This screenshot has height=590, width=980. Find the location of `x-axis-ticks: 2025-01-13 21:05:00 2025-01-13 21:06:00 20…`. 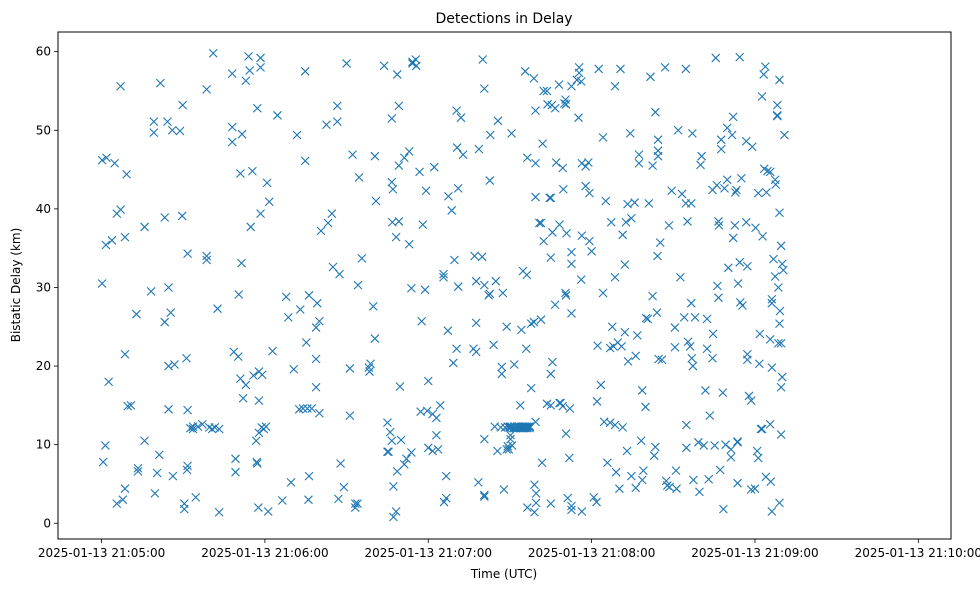

x-axis-ticks: 2025-01-13 21:05:00 2025-01-13 21:06:00 20… is located at coordinates (509, 549).